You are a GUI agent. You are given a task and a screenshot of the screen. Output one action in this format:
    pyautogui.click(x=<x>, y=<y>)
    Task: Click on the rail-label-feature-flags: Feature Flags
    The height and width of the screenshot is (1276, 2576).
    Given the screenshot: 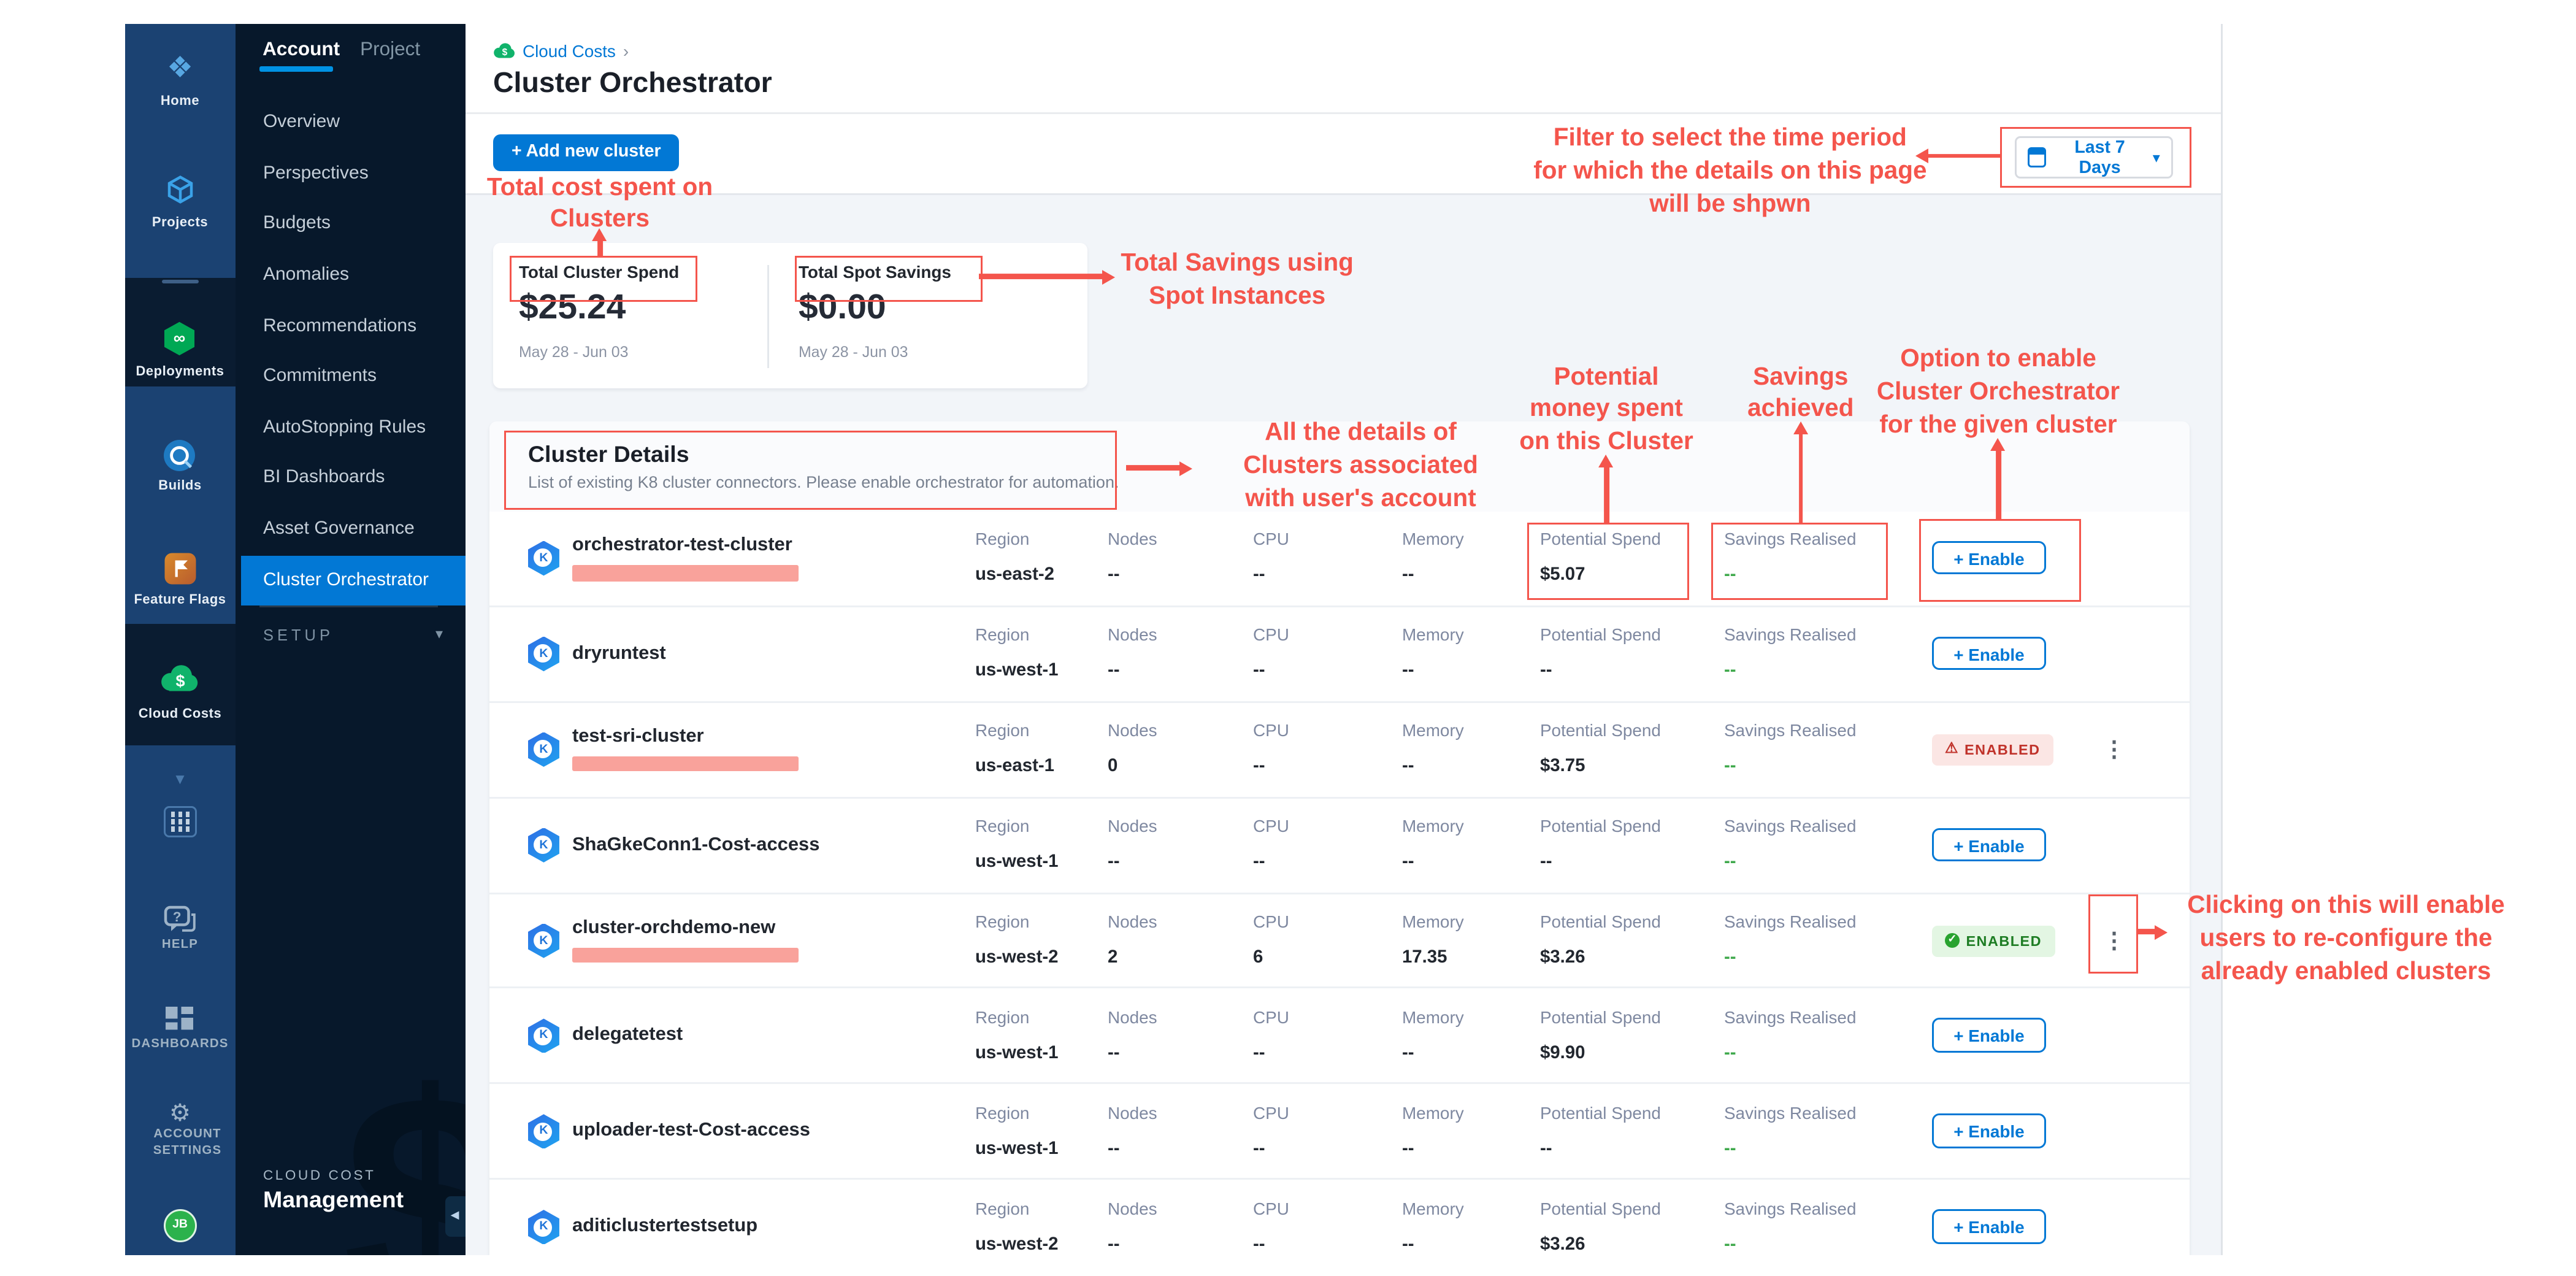 What is the action you would take?
    pyautogui.click(x=180, y=599)
    